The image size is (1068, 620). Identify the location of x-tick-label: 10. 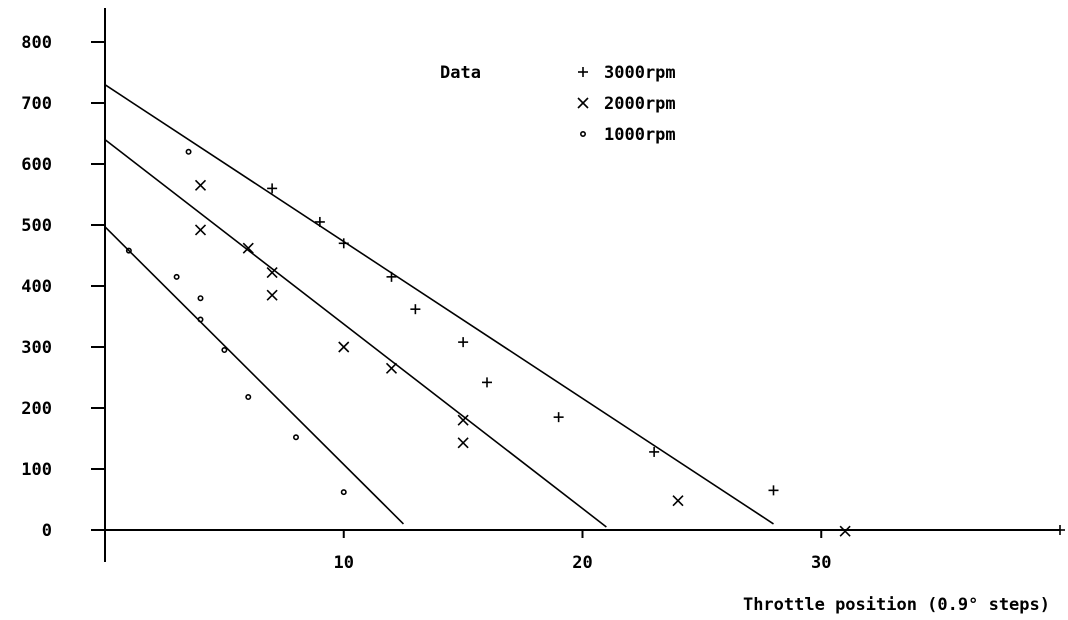
(344, 563).